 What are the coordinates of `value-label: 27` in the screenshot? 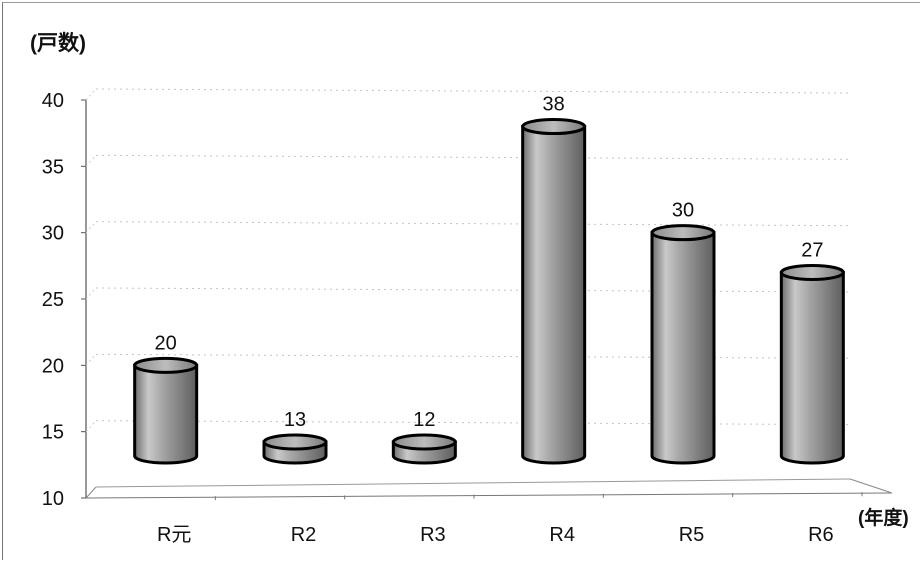 It's located at (812, 250).